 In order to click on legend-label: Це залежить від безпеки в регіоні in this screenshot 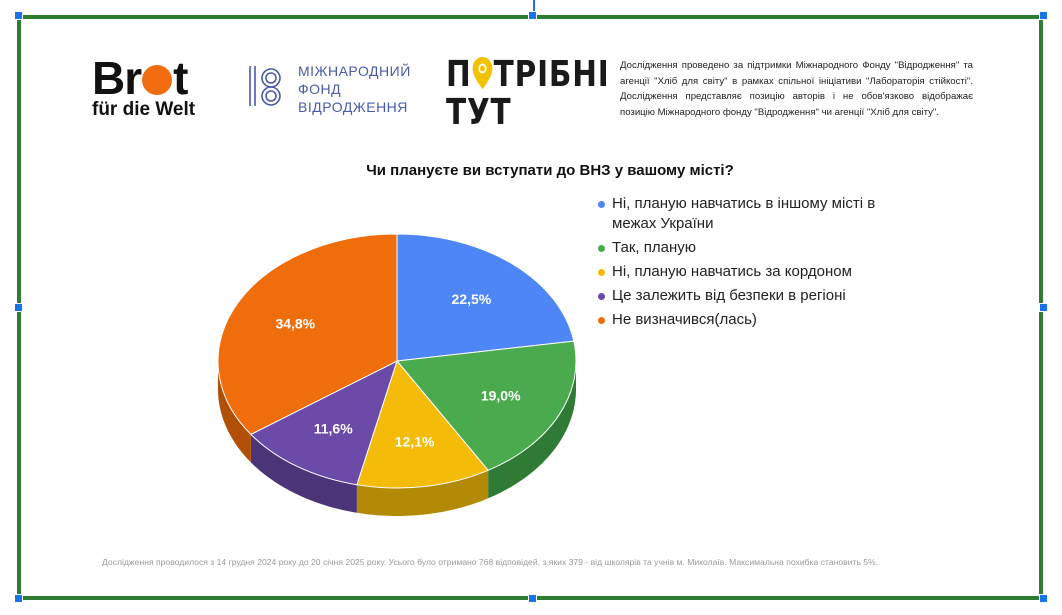, I will do `click(729, 295)`.